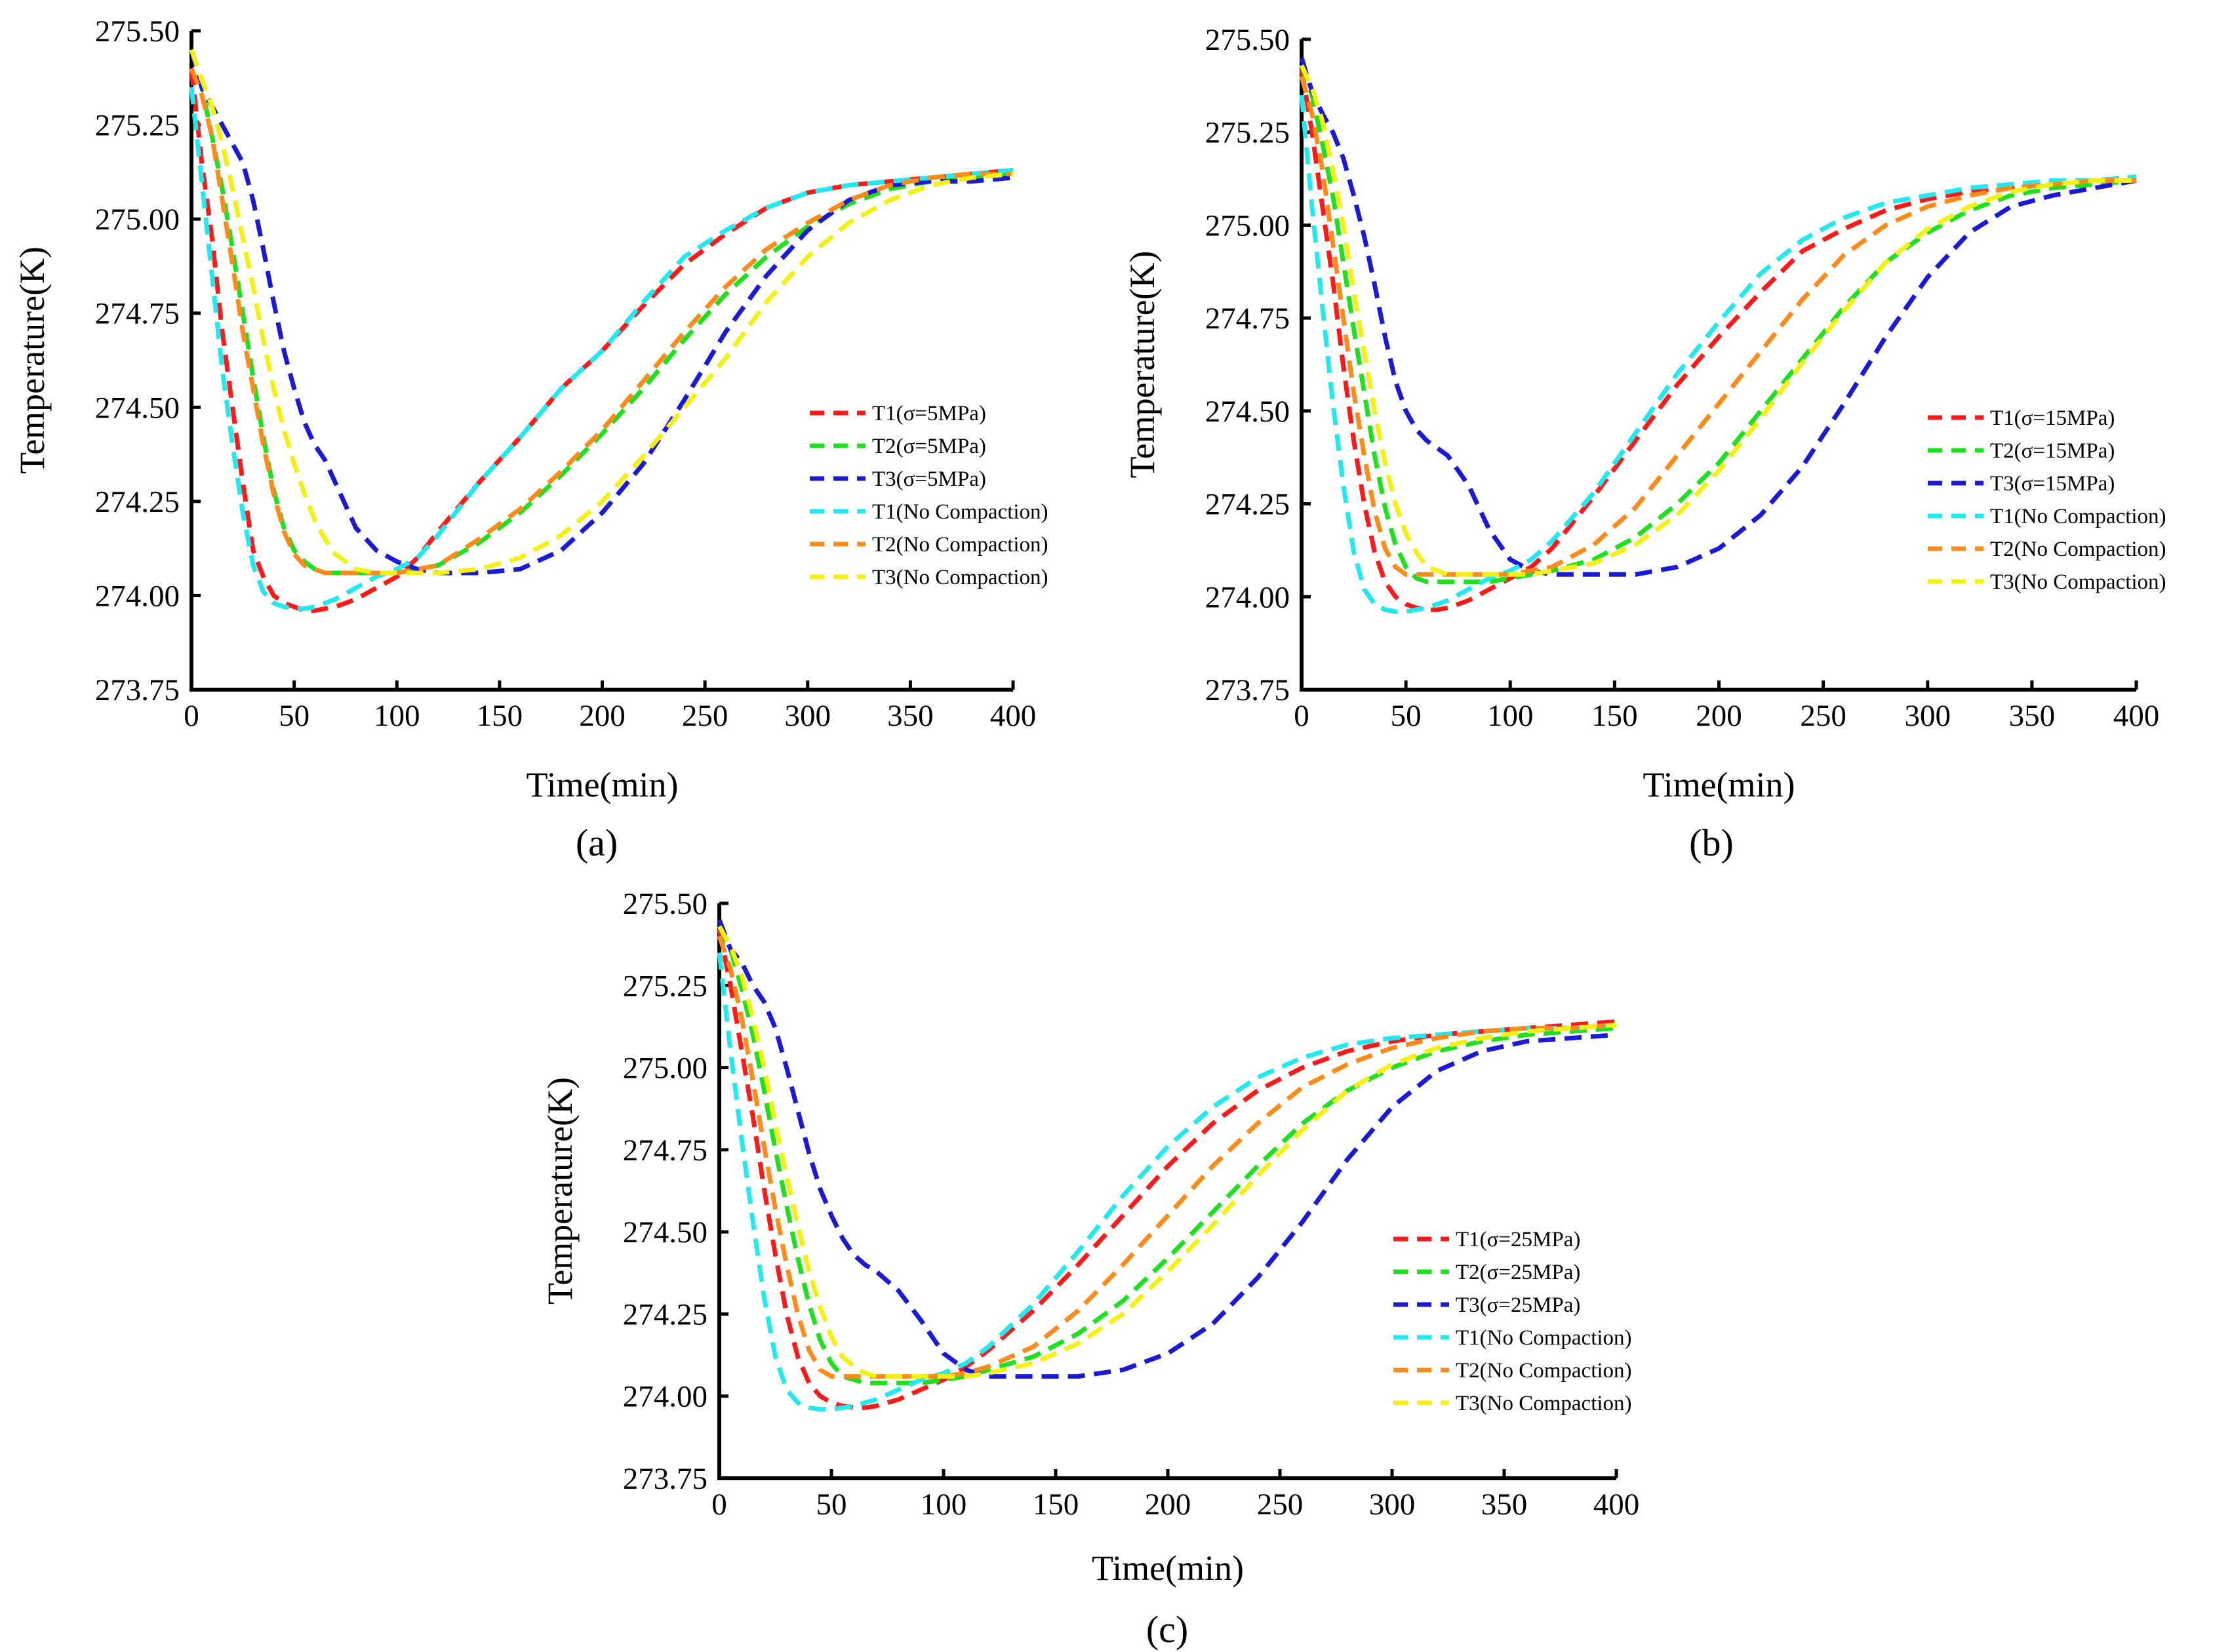 This screenshot has height=1652, width=2213. What do you see at coordinates (929, 413) in the screenshot?
I see `legend-label: T1(σ=5MPa)` at bounding box center [929, 413].